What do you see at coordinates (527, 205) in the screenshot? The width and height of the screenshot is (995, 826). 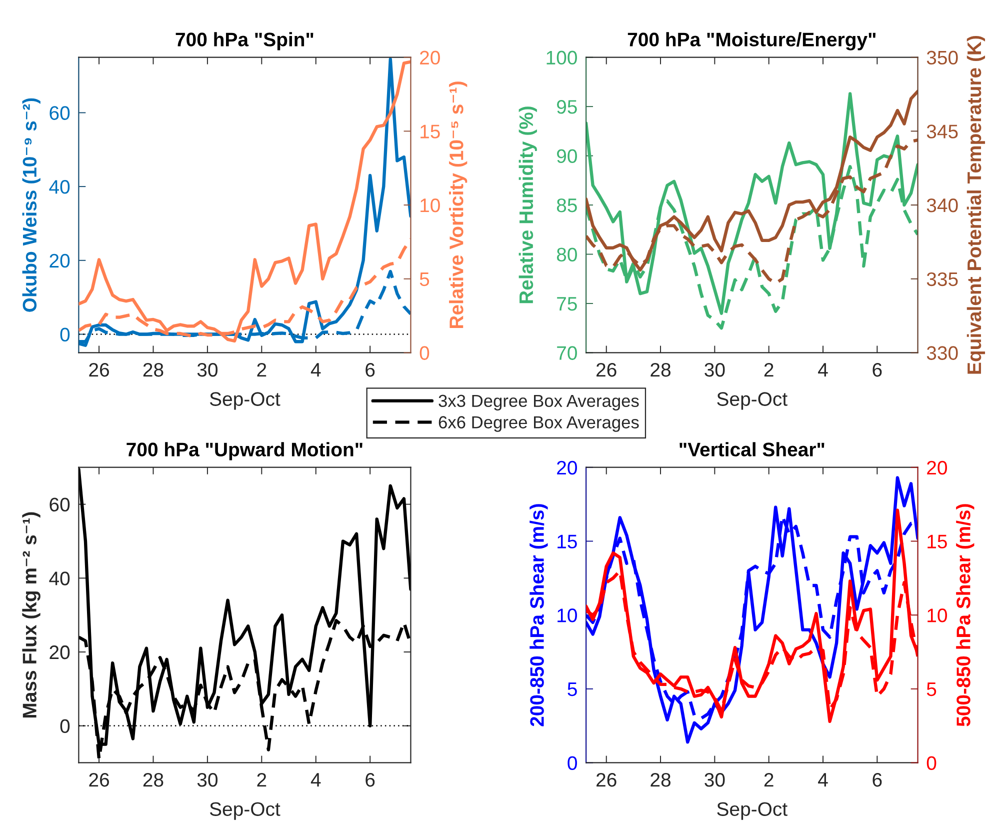 I see `y-axis-title: Relative Humidity (%)` at bounding box center [527, 205].